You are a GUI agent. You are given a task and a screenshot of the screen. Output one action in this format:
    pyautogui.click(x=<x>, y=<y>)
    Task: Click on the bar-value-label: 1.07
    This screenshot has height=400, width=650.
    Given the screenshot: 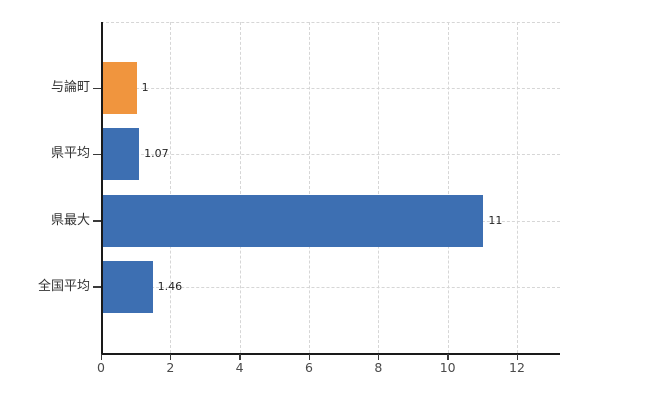 What is the action you would take?
    pyautogui.click(x=156, y=154)
    